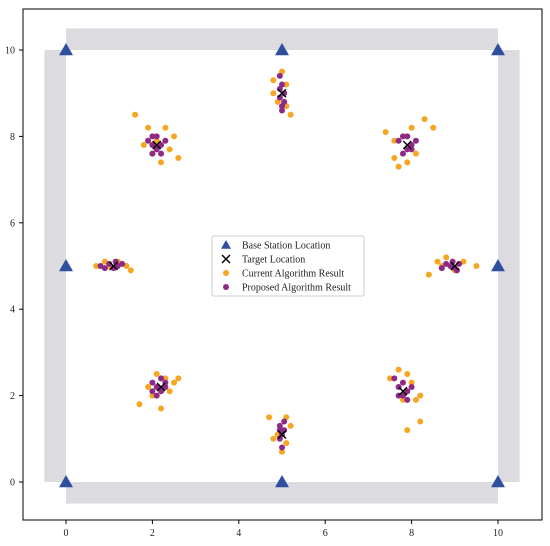  Describe the element at coordinates (282, 434) in the screenshot. I see `point-1-6-b` at that location.